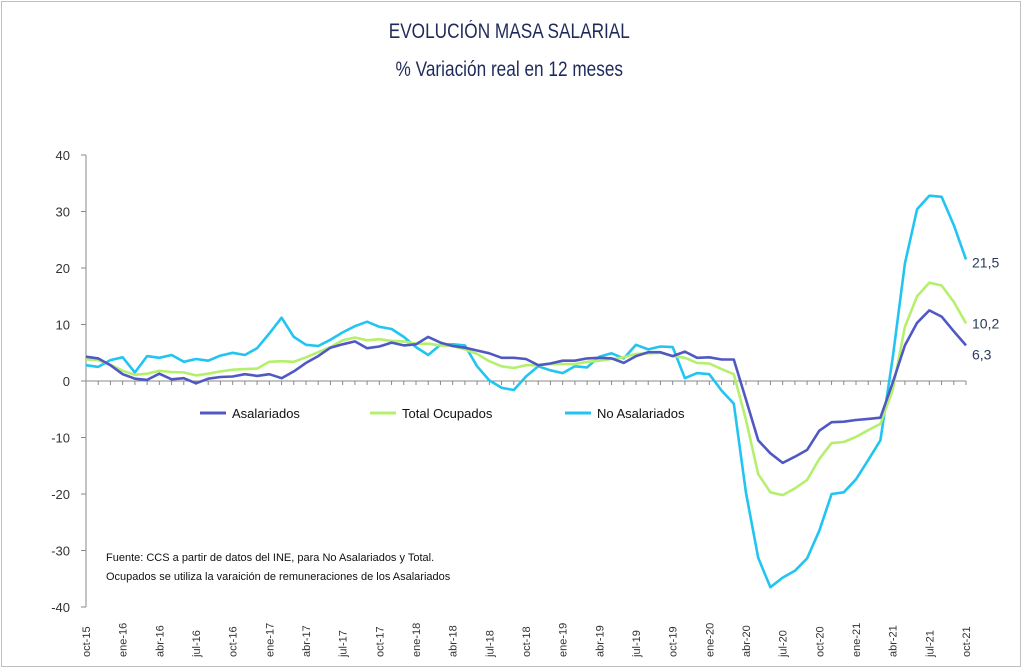 The image size is (1024, 670). What do you see at coordinates (63, 325) in the screenshot?
I see `y-tick-label: 10` at bounding box center [63, 325].